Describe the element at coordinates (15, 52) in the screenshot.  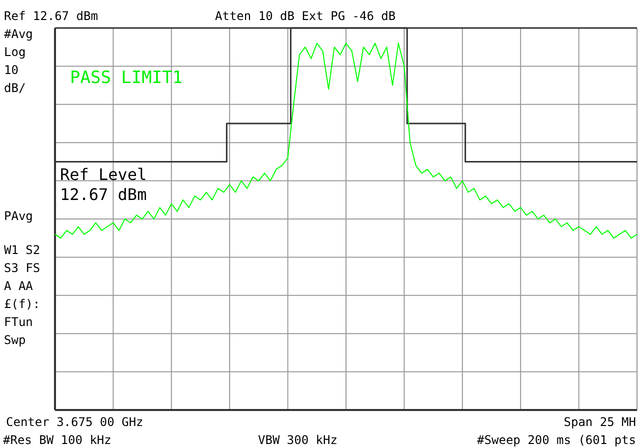
I see `text: Log` at that location.